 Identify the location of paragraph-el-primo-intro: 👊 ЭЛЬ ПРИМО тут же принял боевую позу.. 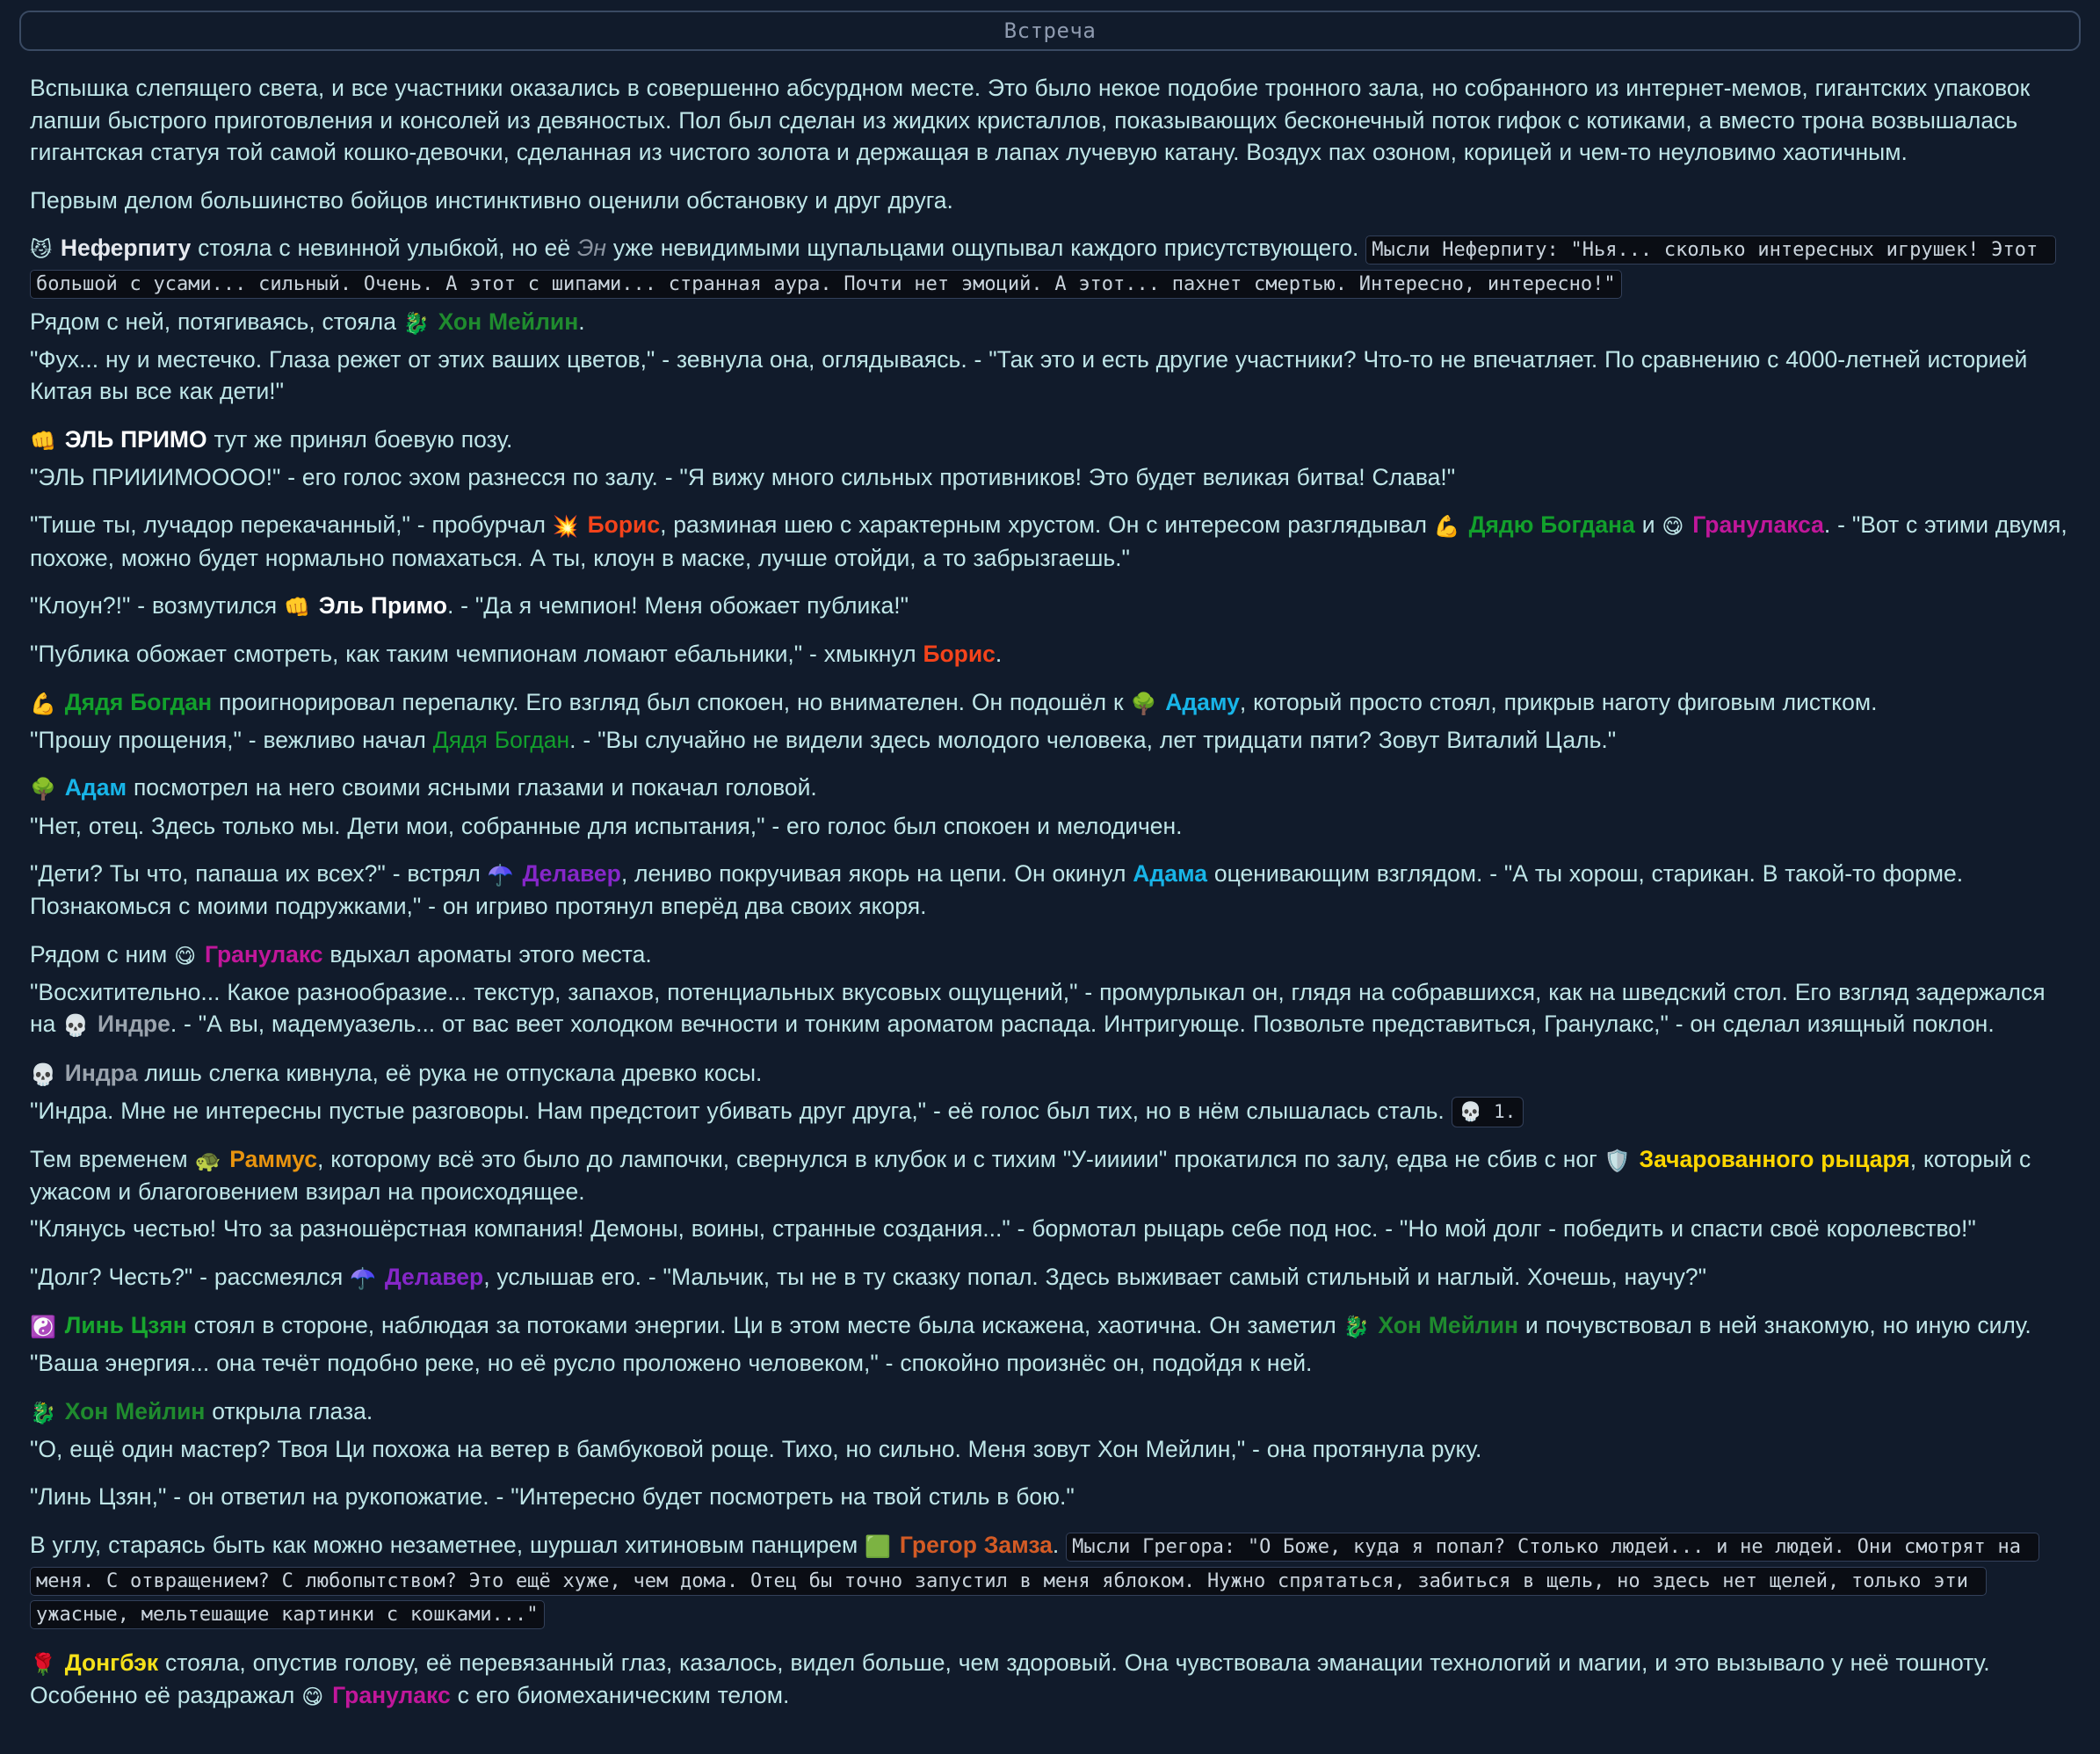
(1050, 440).